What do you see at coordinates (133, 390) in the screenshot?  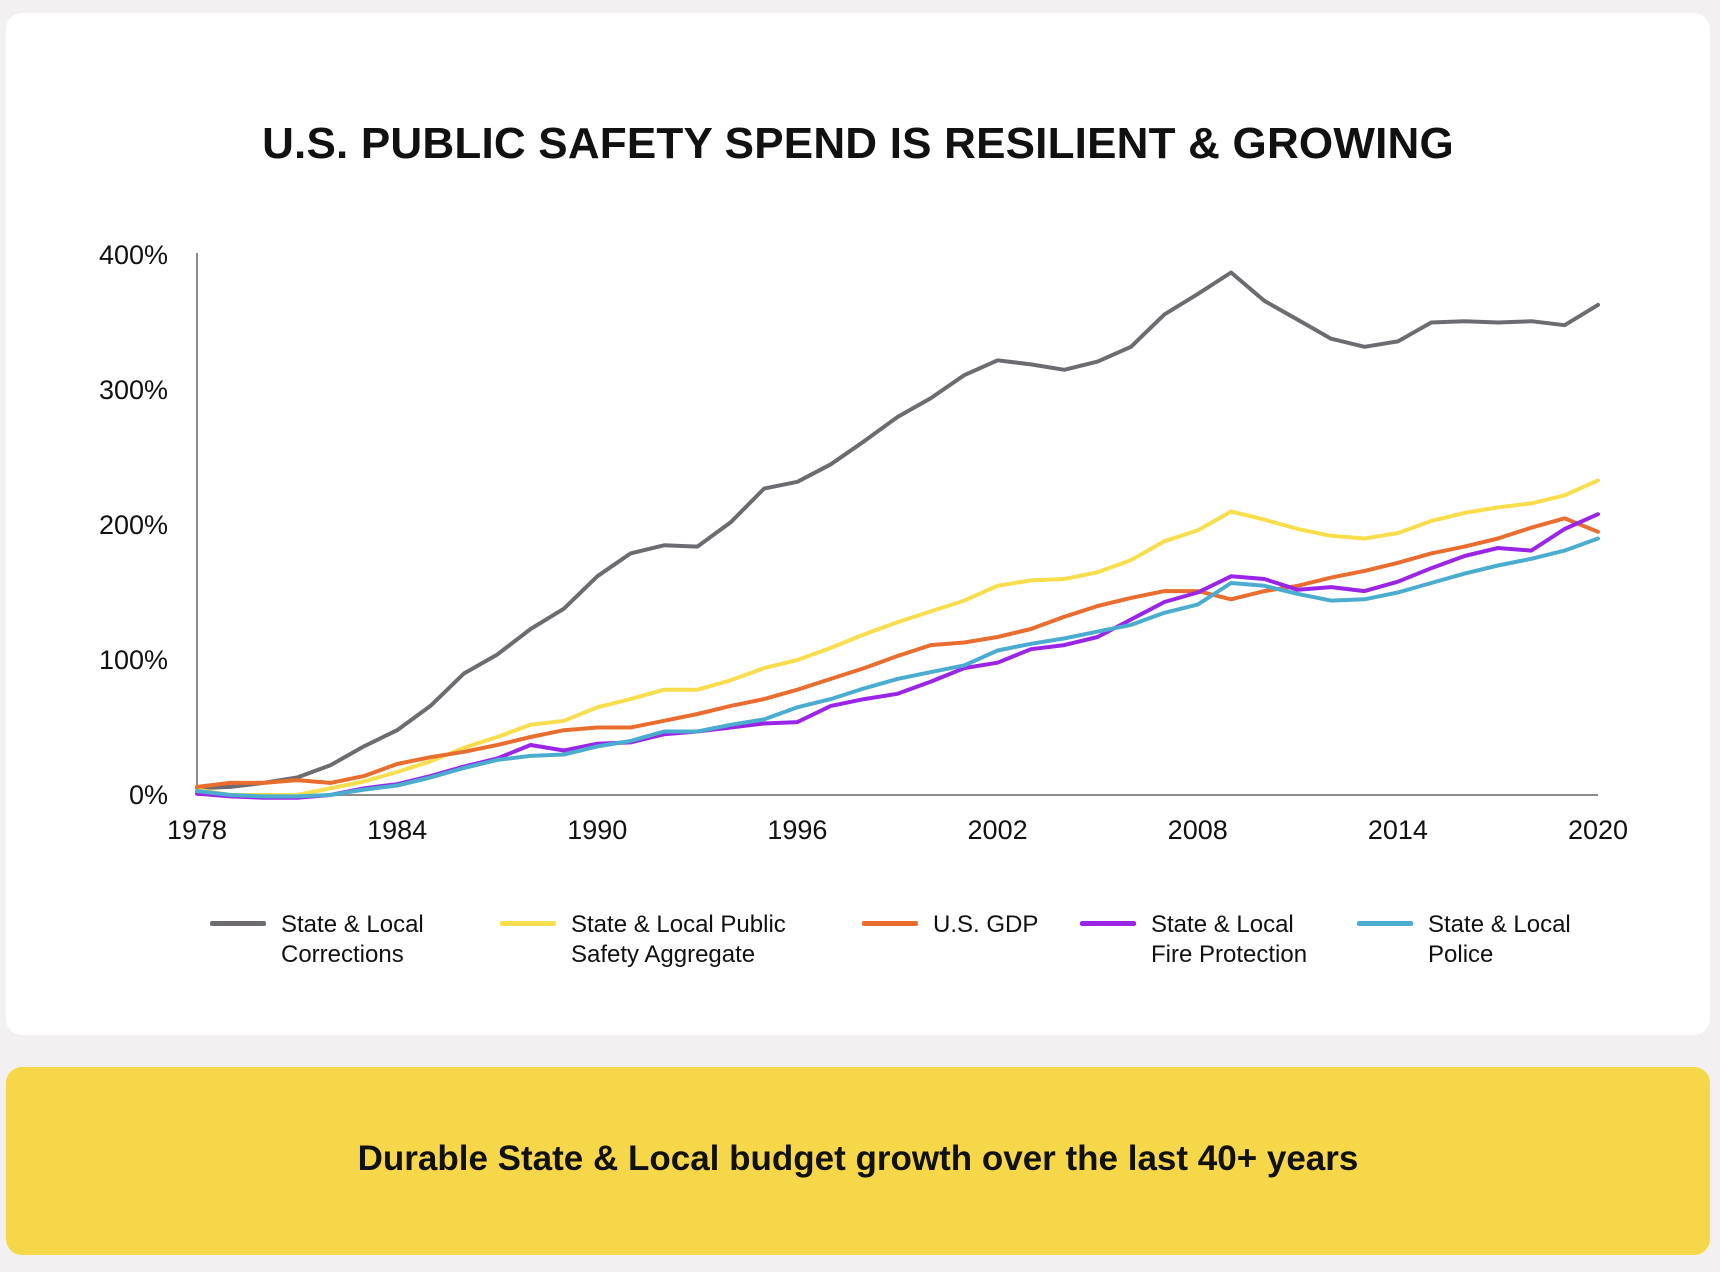 I see `y-tick-label: 300%` at bounding box center [133, 390].